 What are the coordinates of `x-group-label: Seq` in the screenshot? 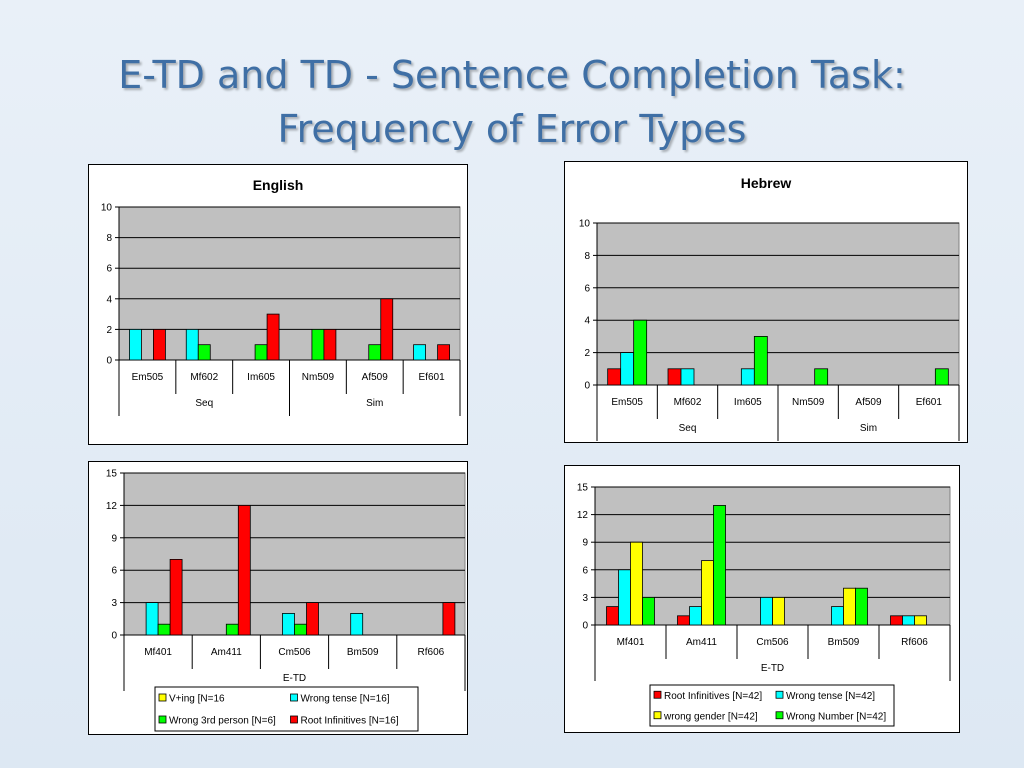 It's located at (204, 403).